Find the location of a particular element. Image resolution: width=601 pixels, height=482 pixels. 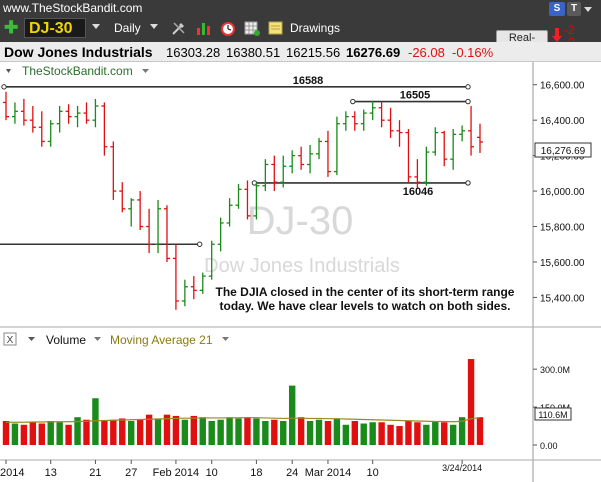

time-tick-label: 21 is located at coordinates (95, 473).